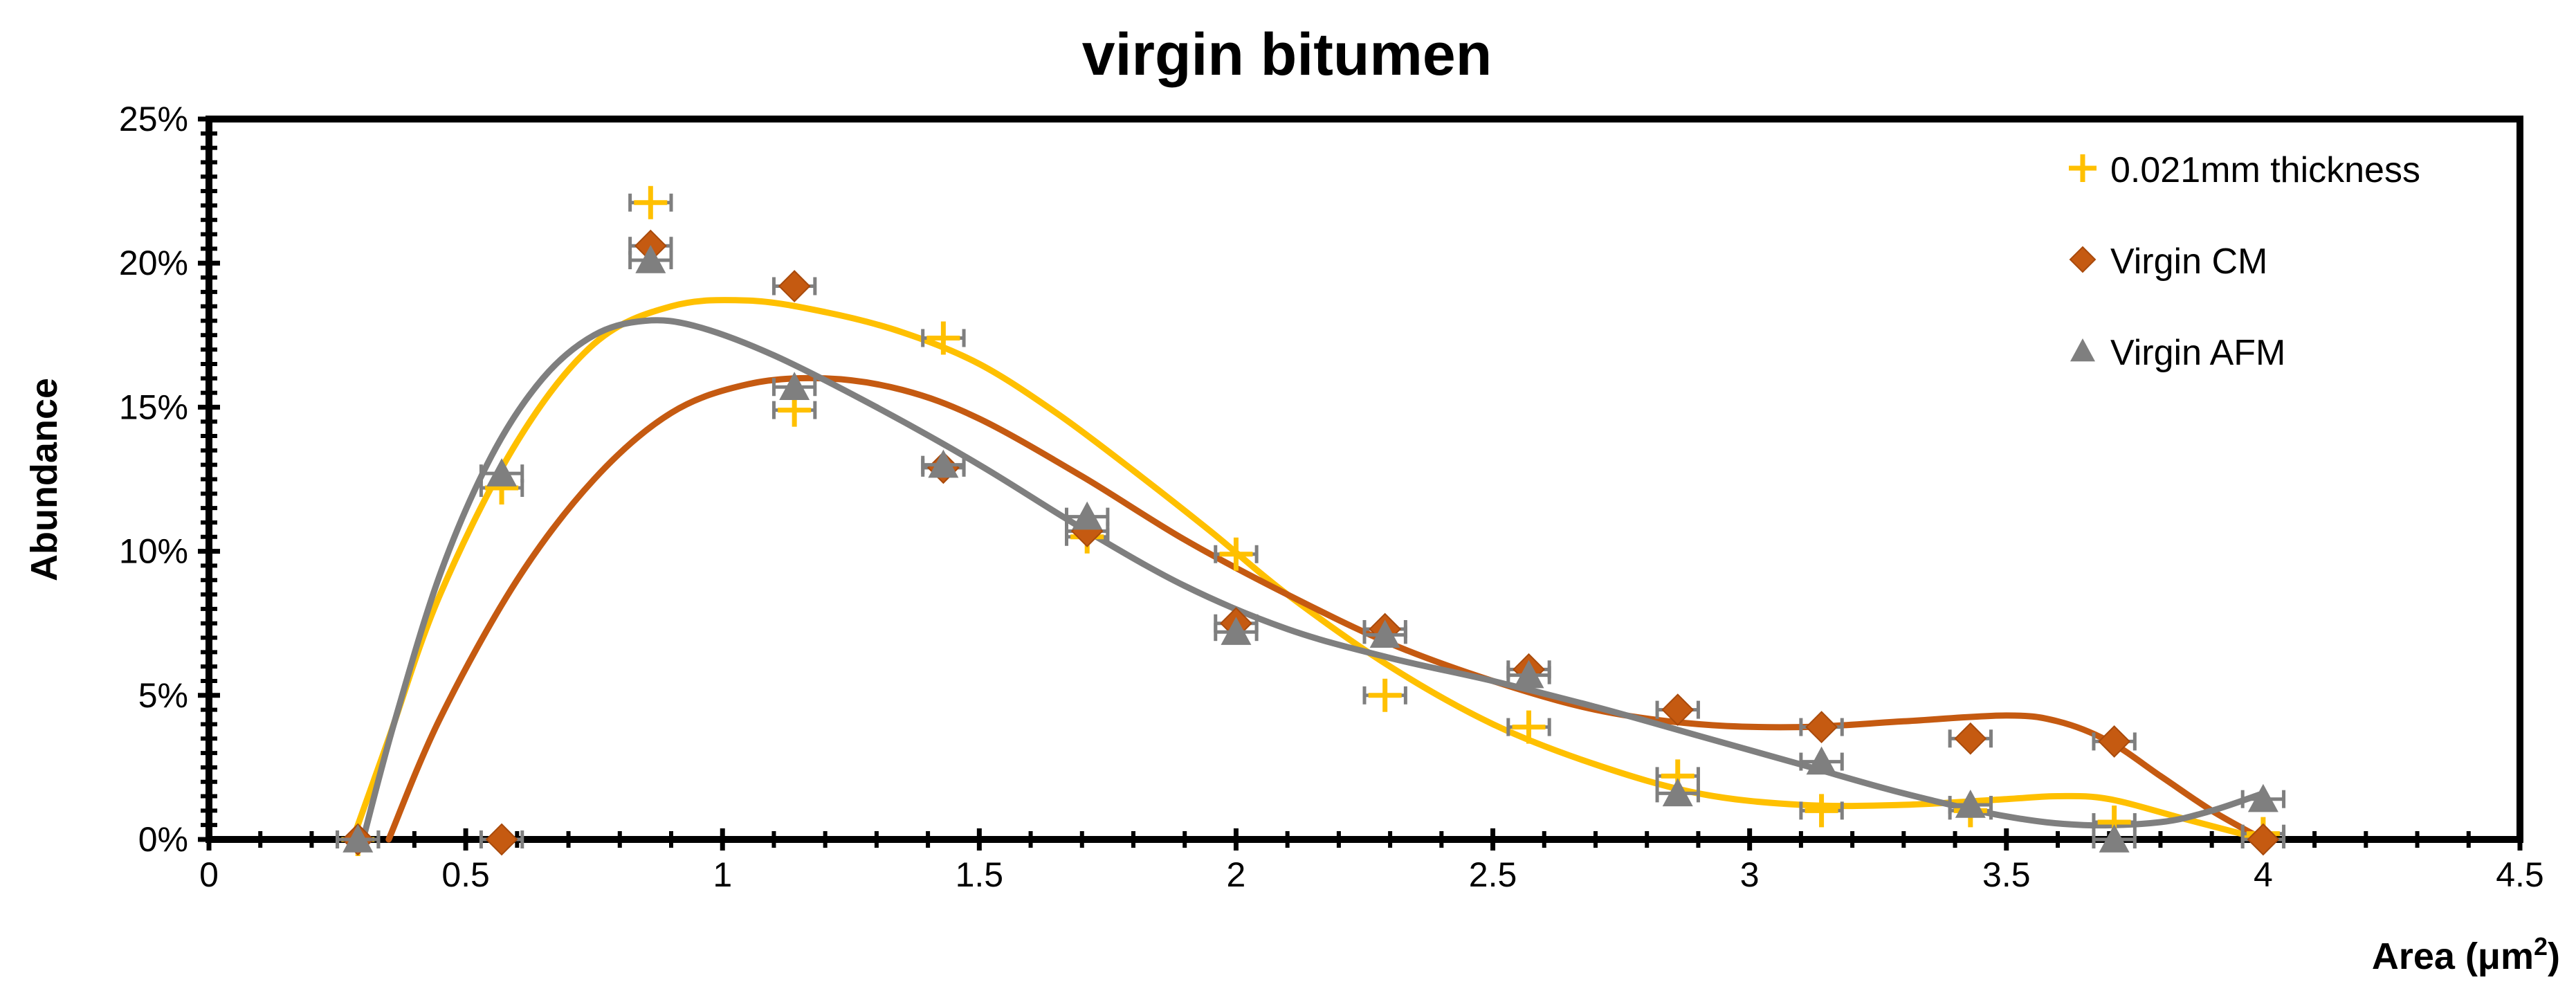 Image resolution: width=2576 pixels, height=1000 pixels. I want to click on x-axis-label-superscript: 2, so click(2541, 946).